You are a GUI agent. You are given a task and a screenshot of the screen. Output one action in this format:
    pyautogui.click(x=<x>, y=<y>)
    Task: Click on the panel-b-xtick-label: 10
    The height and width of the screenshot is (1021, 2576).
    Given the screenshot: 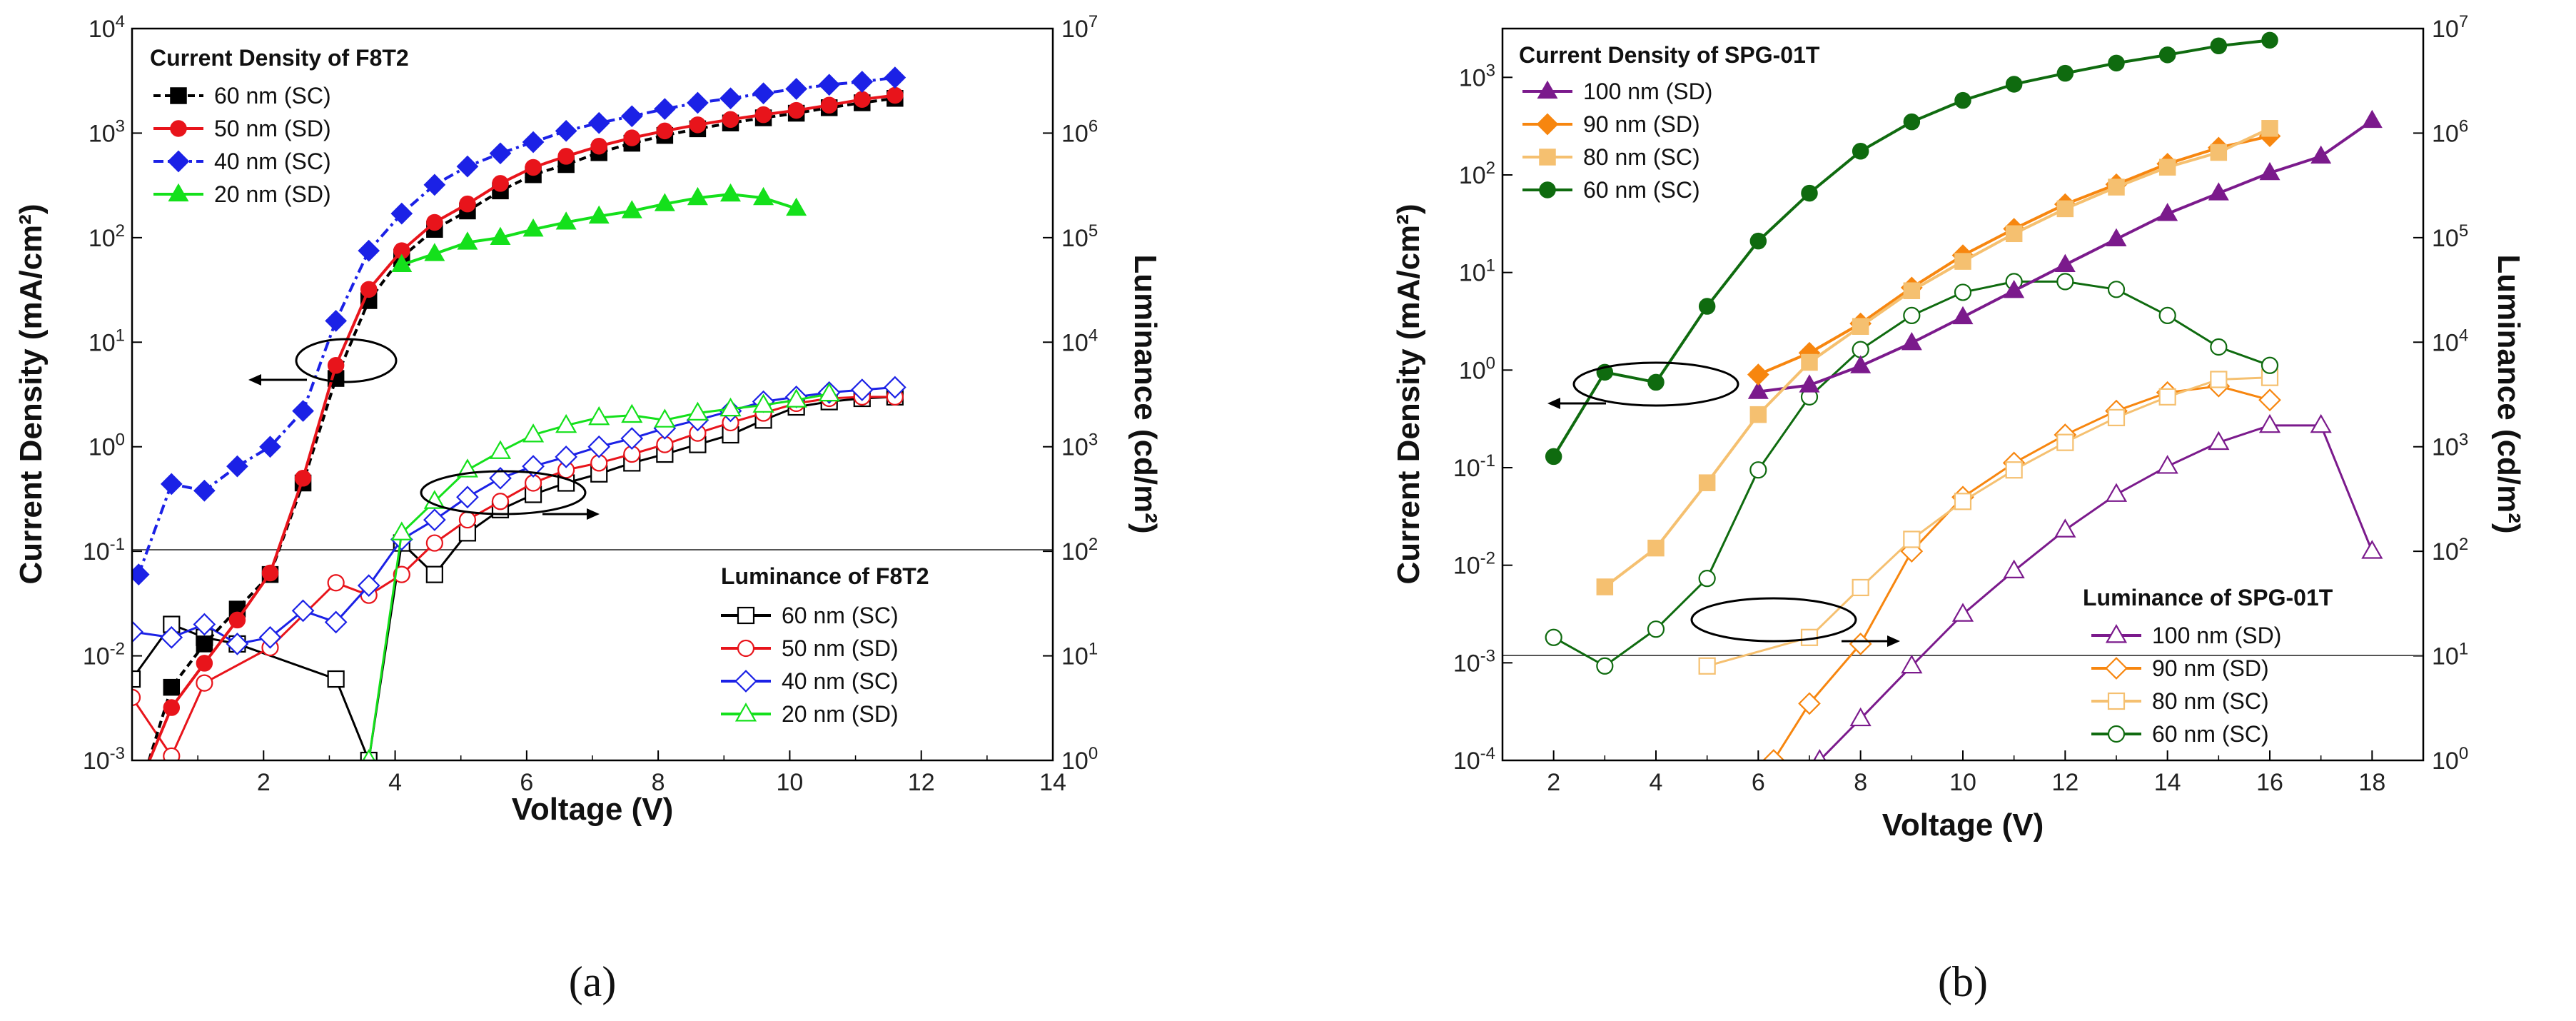 What is the action you would take?
    pyautogui.click(x=1962, y=782)
    